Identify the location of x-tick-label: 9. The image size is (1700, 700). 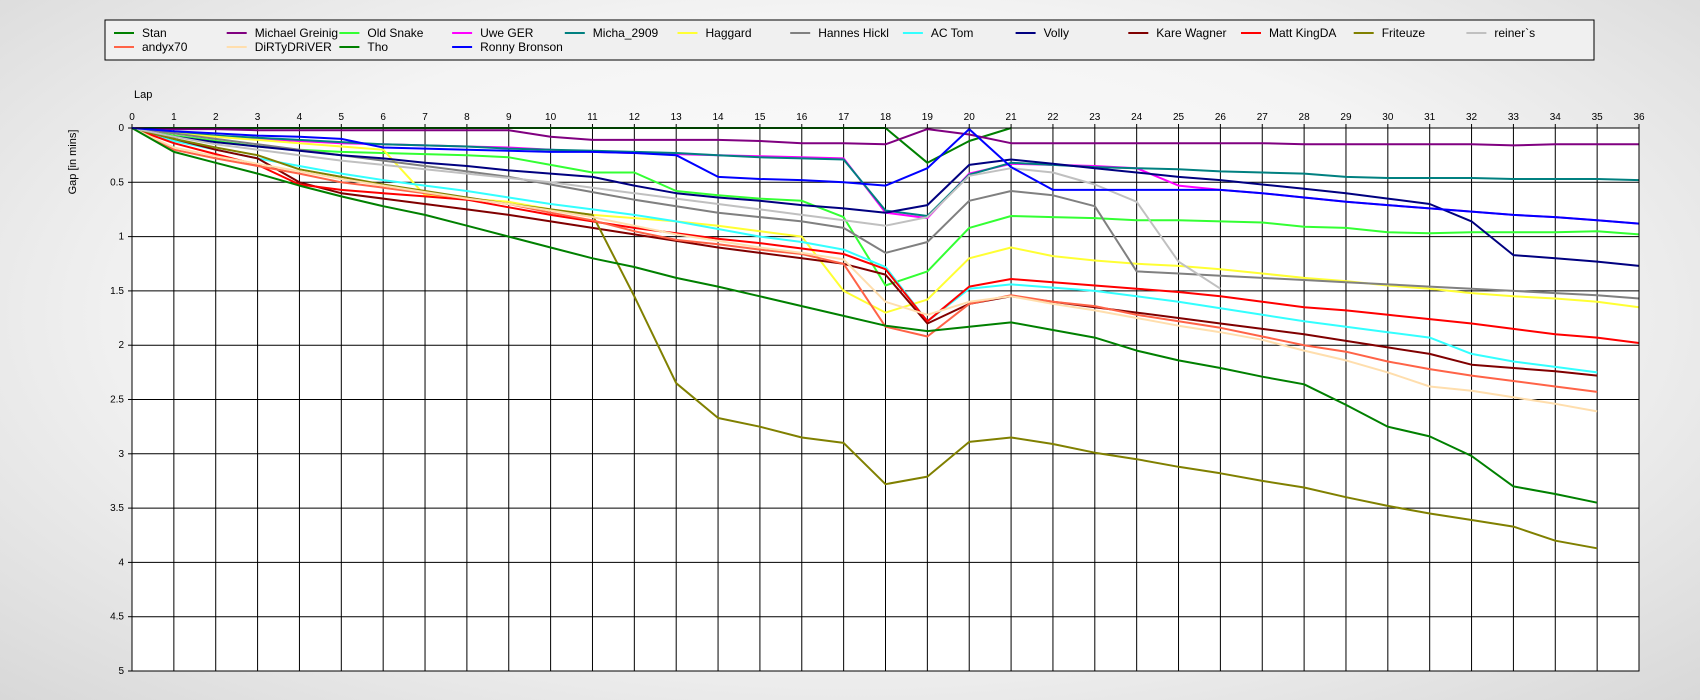
(509, 117).